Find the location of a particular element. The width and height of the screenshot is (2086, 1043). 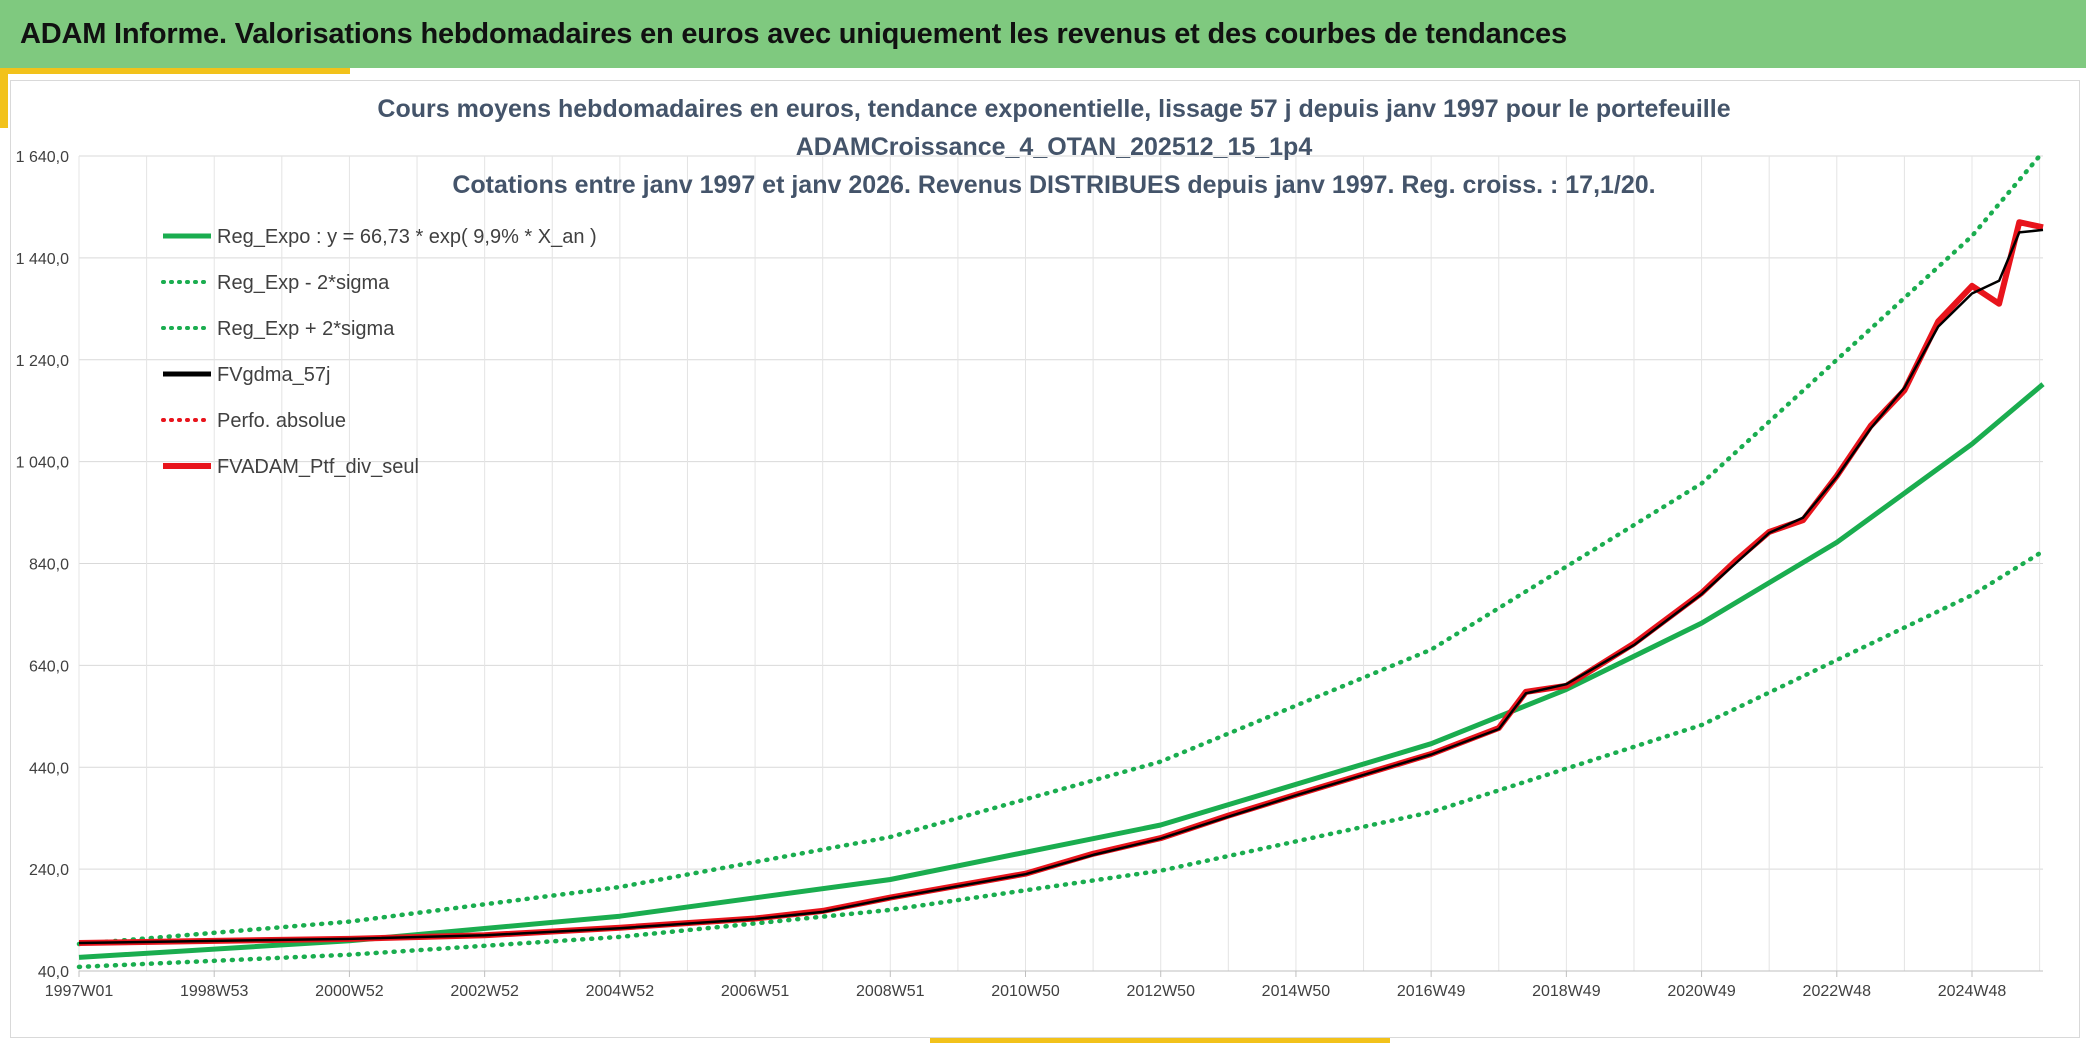

x-tick-label: 2016W49 is located at coordinates (1431, 991).